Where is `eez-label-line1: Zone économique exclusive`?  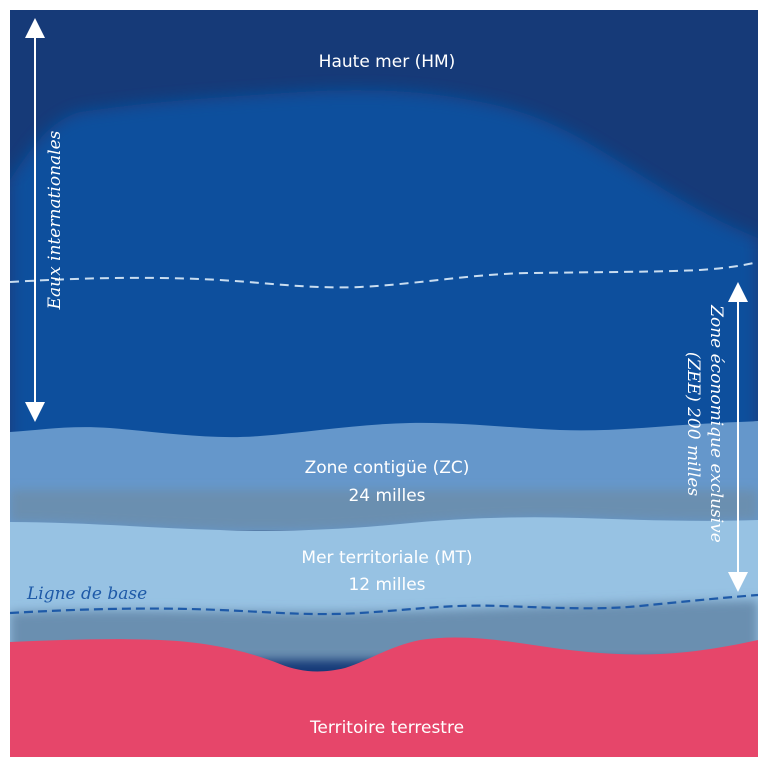
eez-label-line1: Zone économique exclusive is located at coordinates (716, 423).